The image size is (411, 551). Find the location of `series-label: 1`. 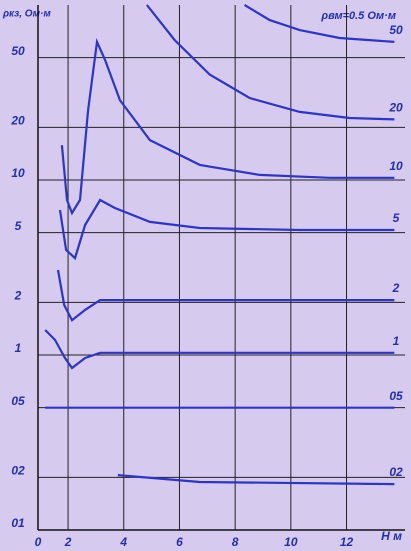

series-label: 1 is located at coordinates (396, 341).